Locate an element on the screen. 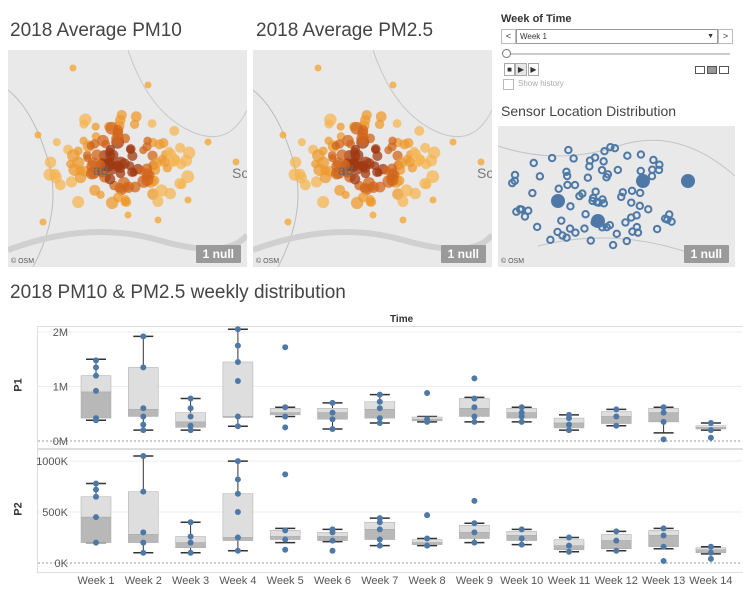 This screenshot has width=743, height=599. osm-attribution: © OSM is located at coordinates (23, 261).